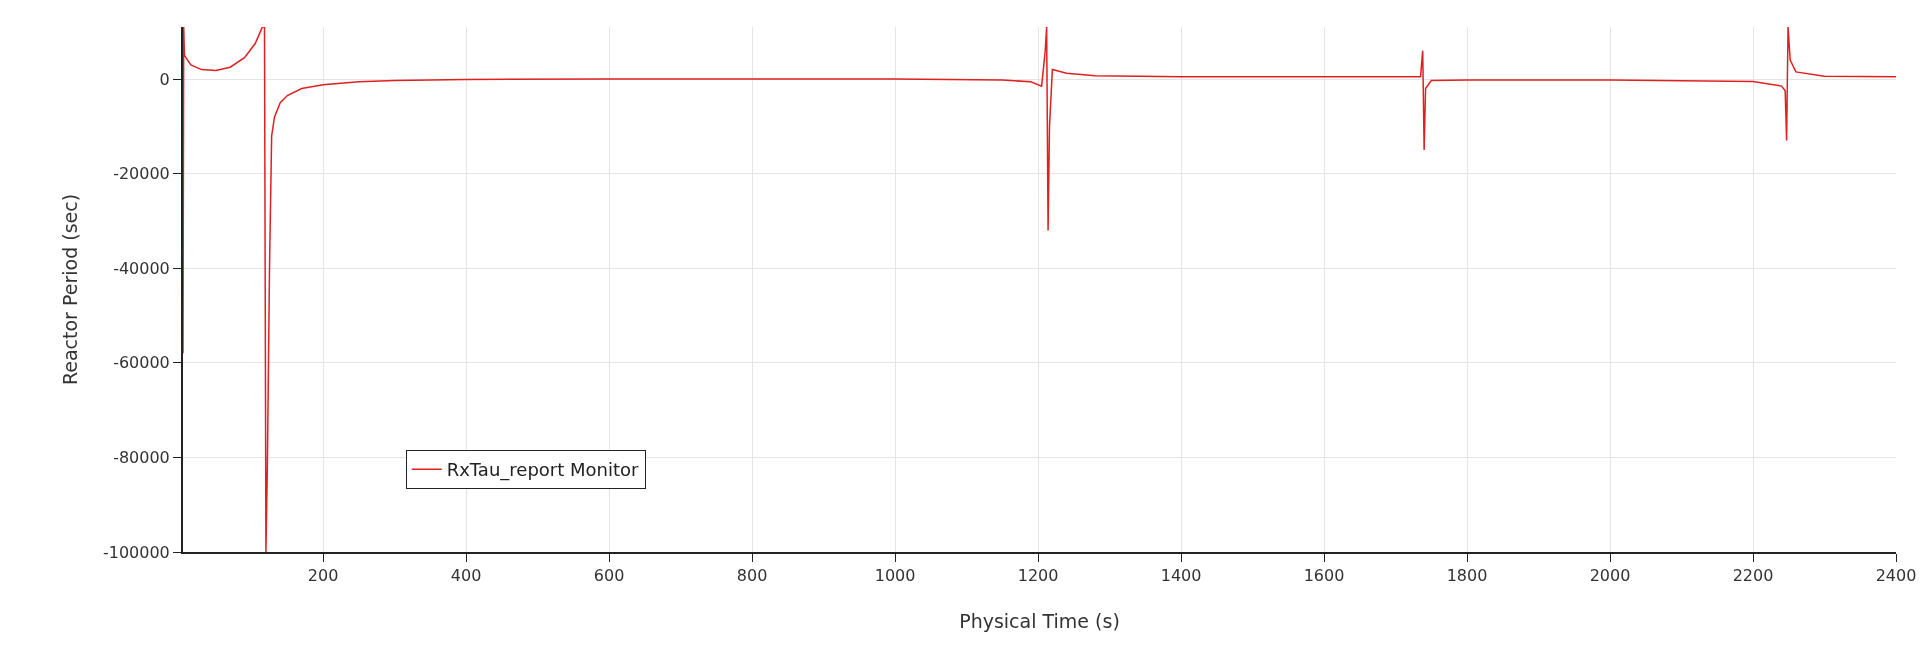  What do you see at coordinates (1753, 576) in the screenshot?
I see `x-tick-label: 2200` at bounding box center [1753, 576].